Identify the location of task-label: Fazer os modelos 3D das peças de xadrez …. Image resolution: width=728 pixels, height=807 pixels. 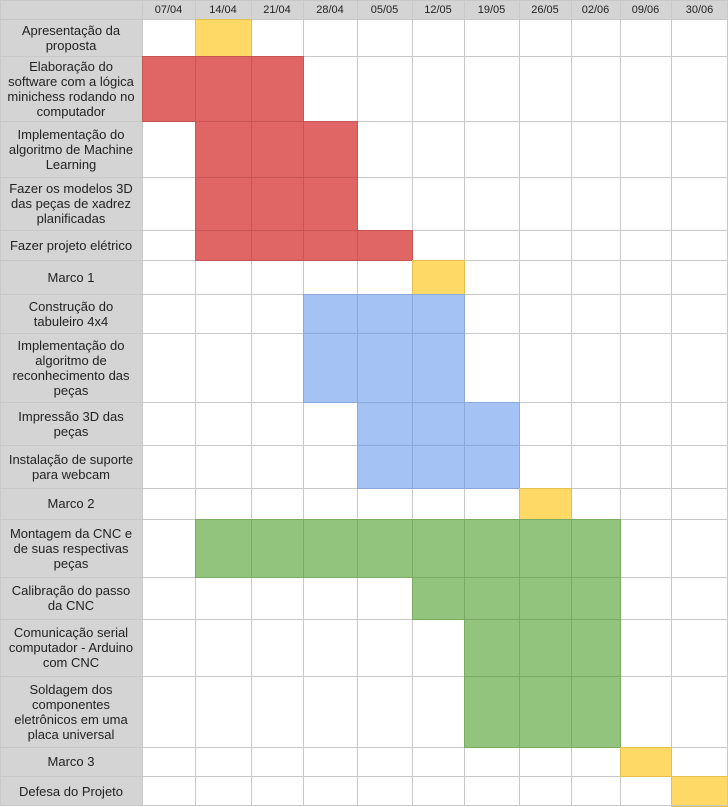
(71, 203).